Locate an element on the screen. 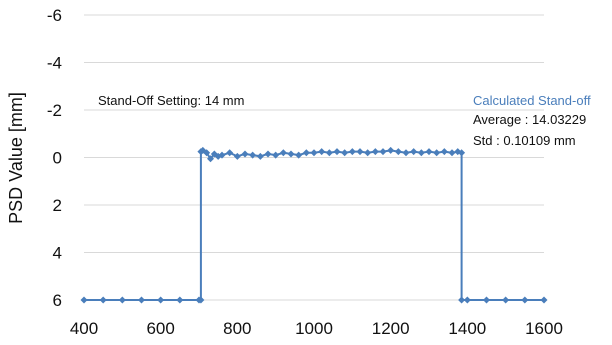 The height and width of the screenshot is (345, 612). y-axis-title: PSD Value [mm] is located at coordinates (16, 158).